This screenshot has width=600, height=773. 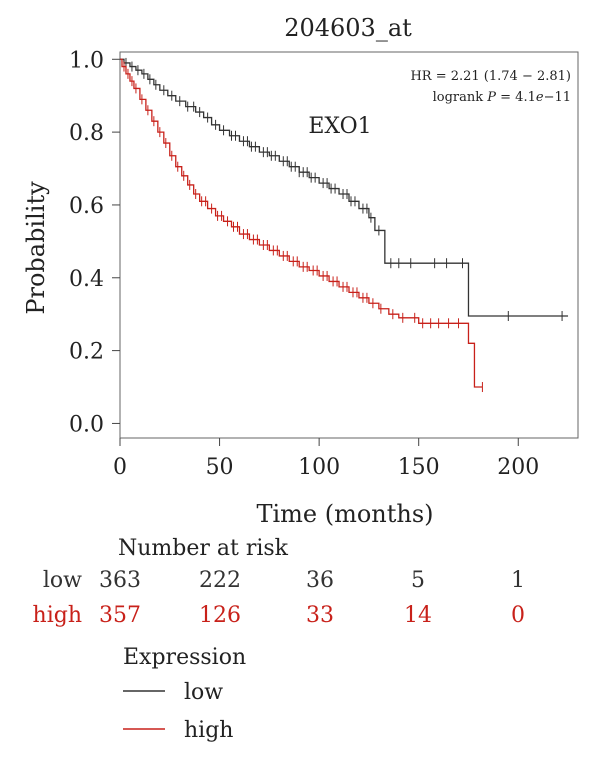 What do you see at coordinates (540, 97) in the screenshot?
I see `logrank-e: e` at bounding box center [540, 97].